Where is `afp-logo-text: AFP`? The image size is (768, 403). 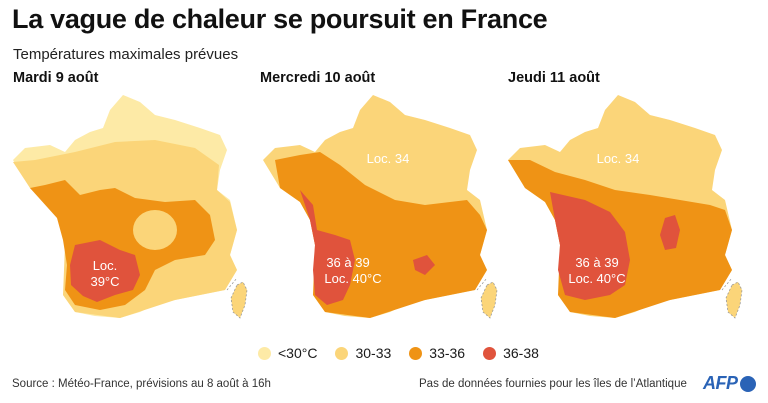
afp-logo-text: AFP is located at coordinates (720, 383).